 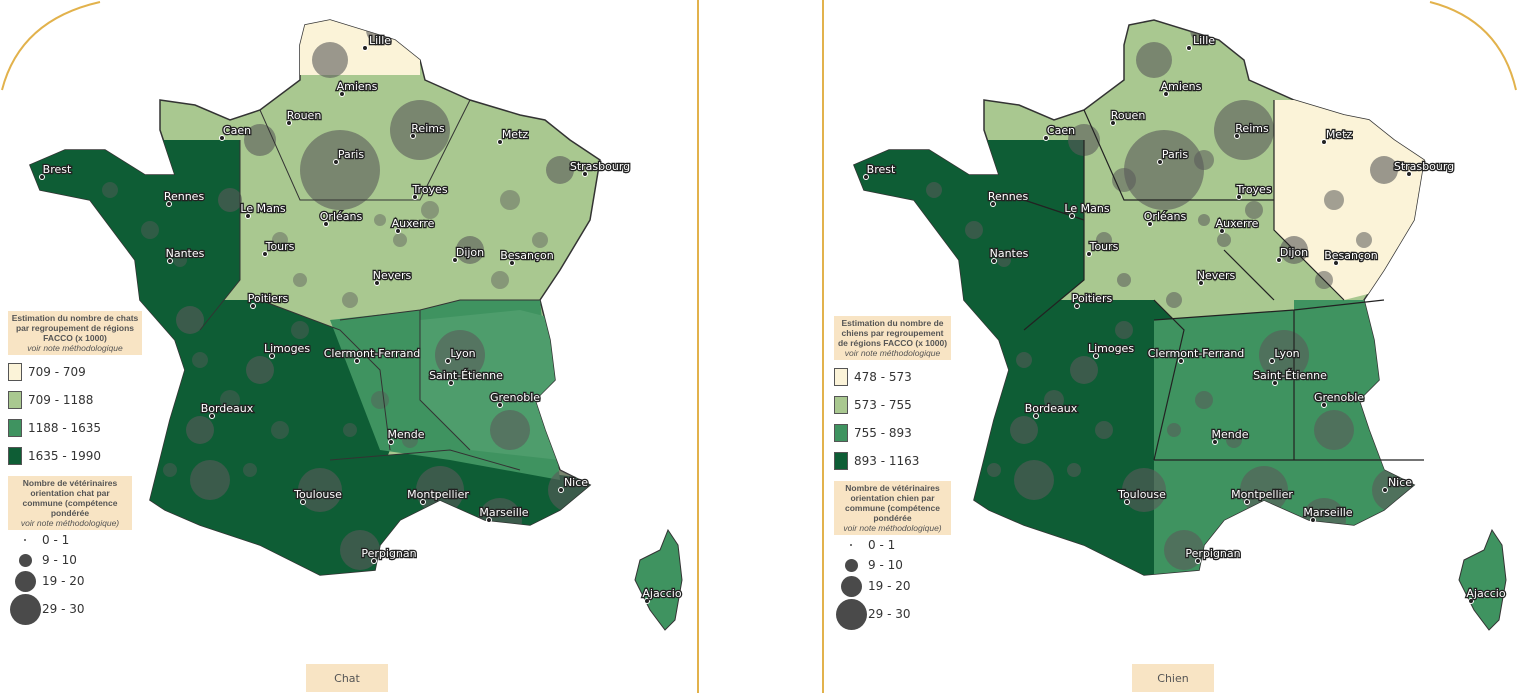 What do you see at coordinates (576, 482) in the screenshot?
I see `city-label: Nice` at bounding box center [576, 482].